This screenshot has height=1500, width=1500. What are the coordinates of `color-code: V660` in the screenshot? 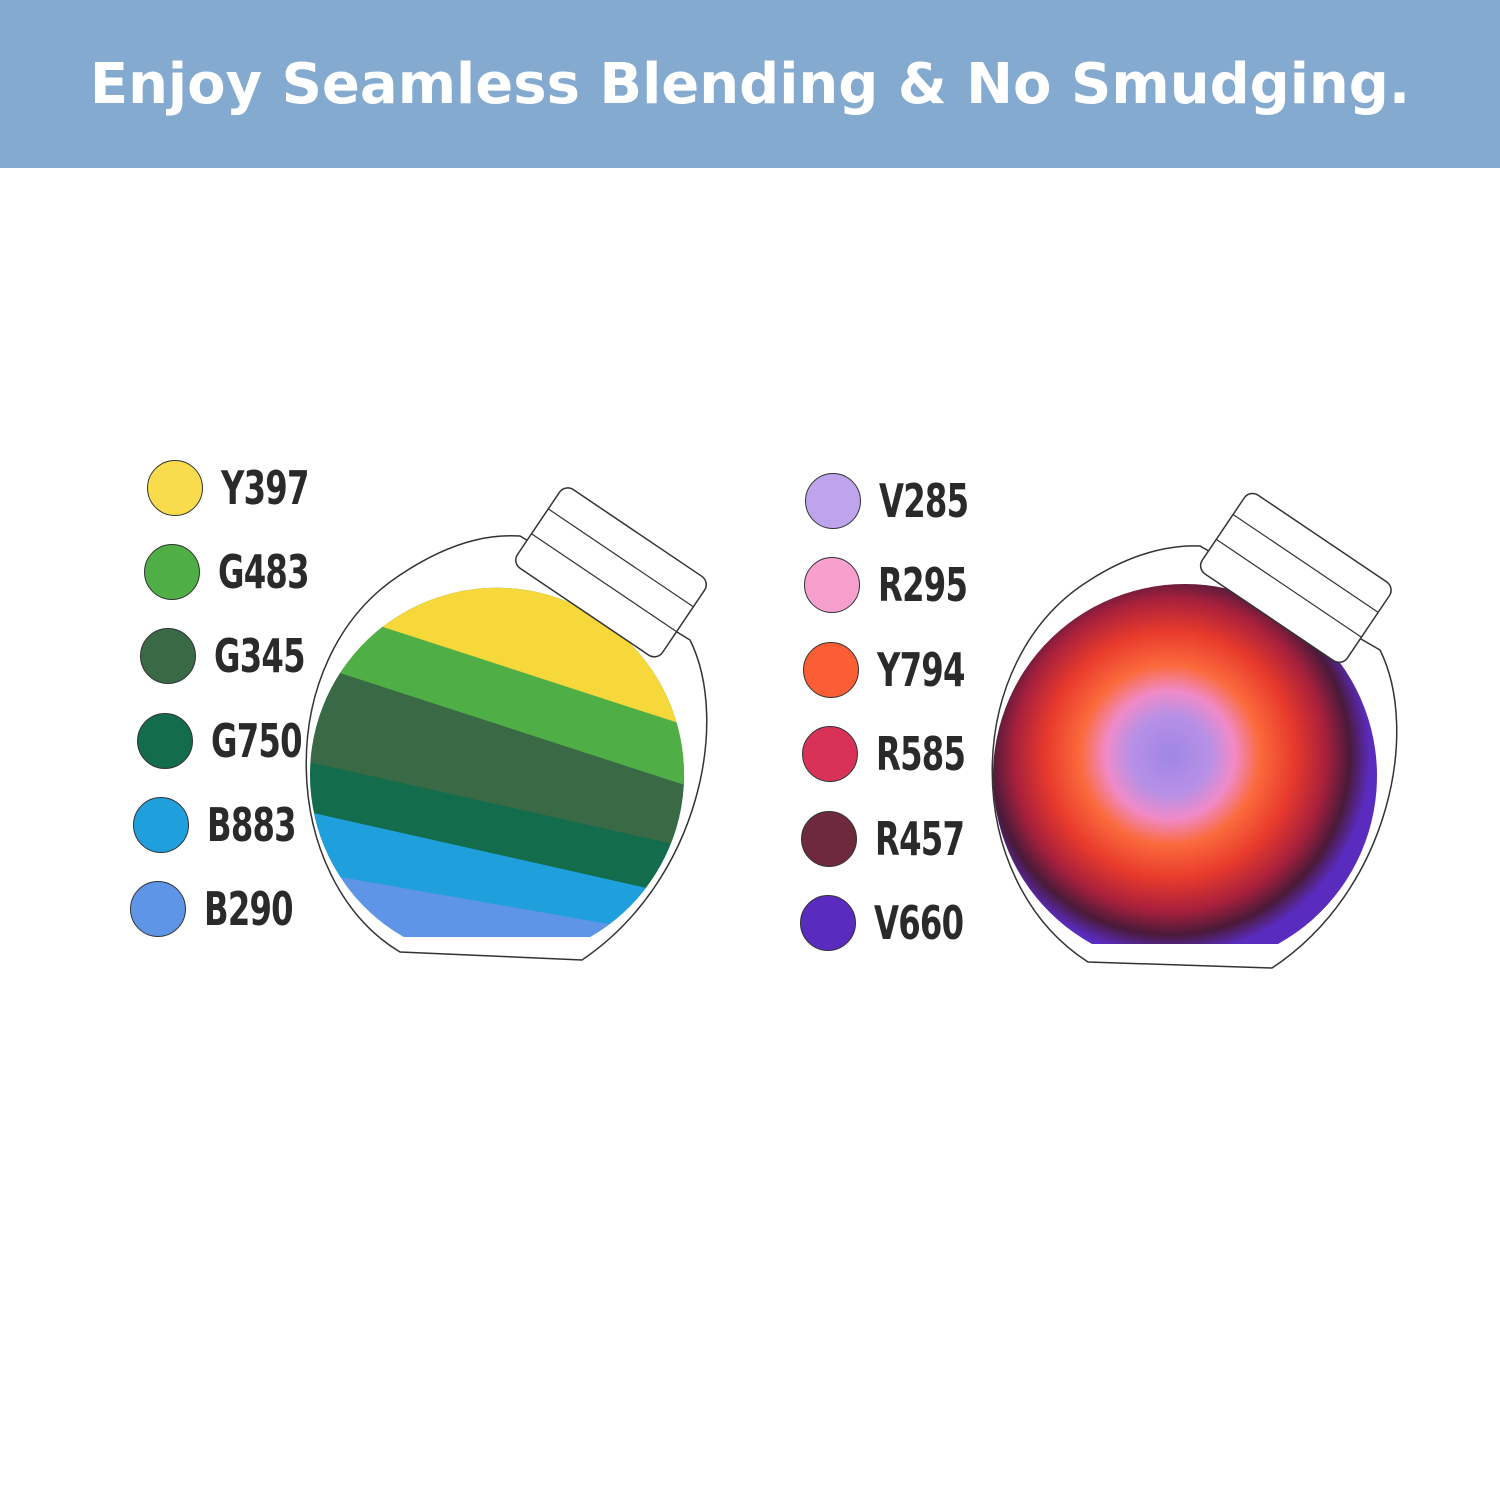 It's located at (919, 923).